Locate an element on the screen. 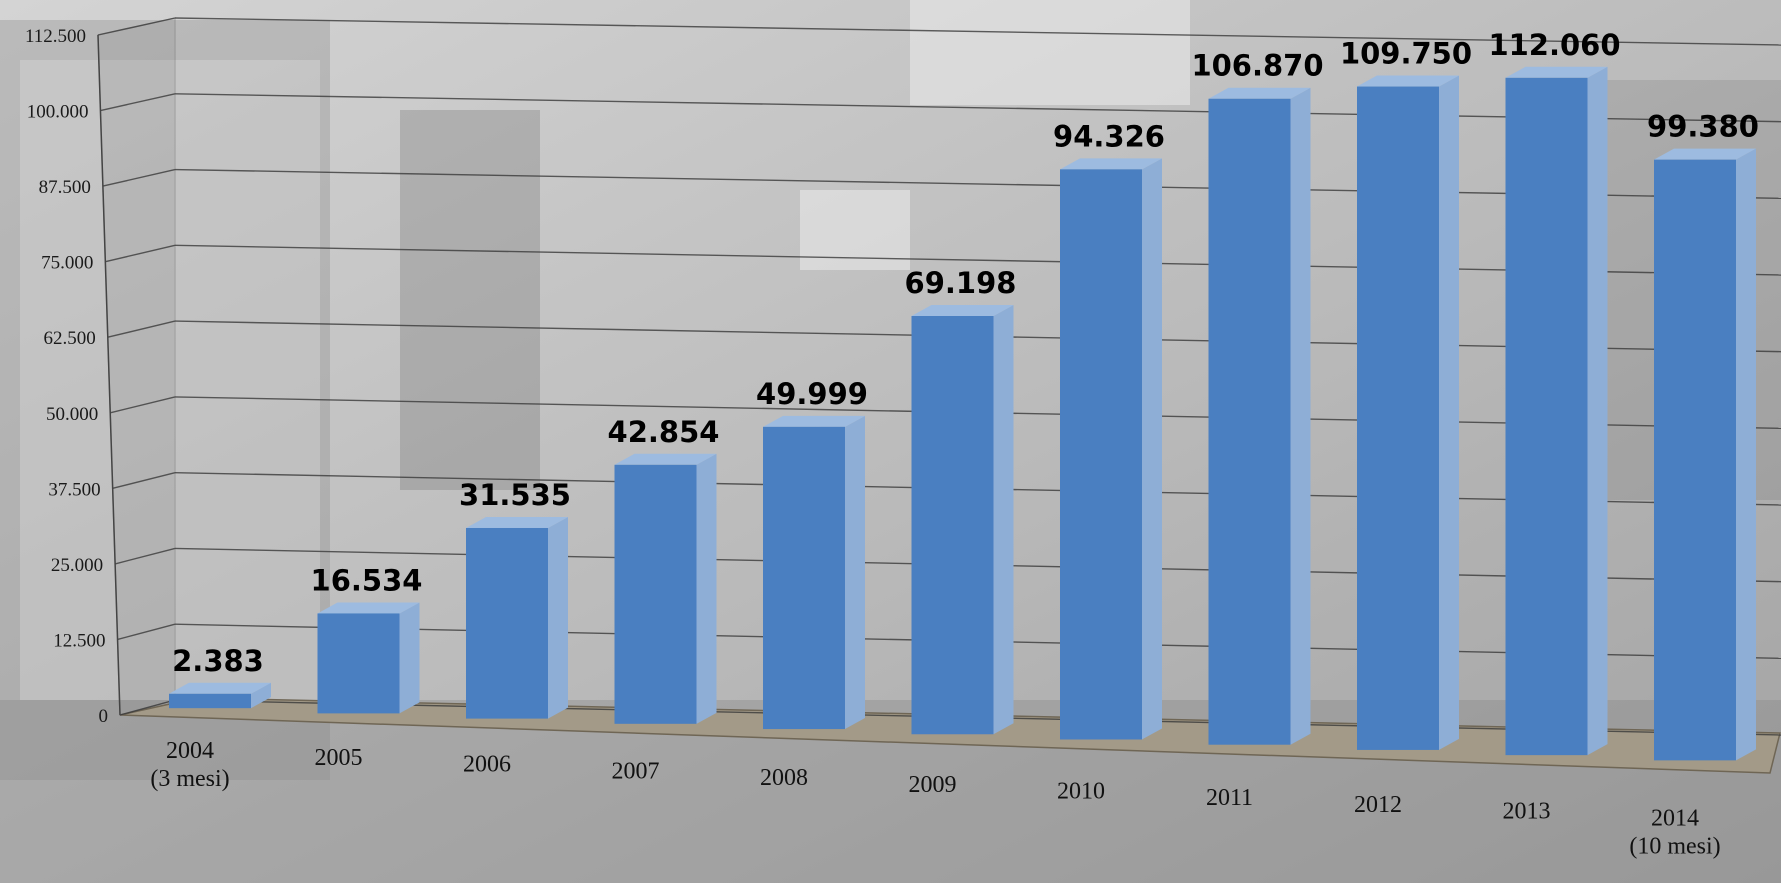 The image size is (1781, 883). x-tick-label: 2012 is located at coordinates (1378, 805).